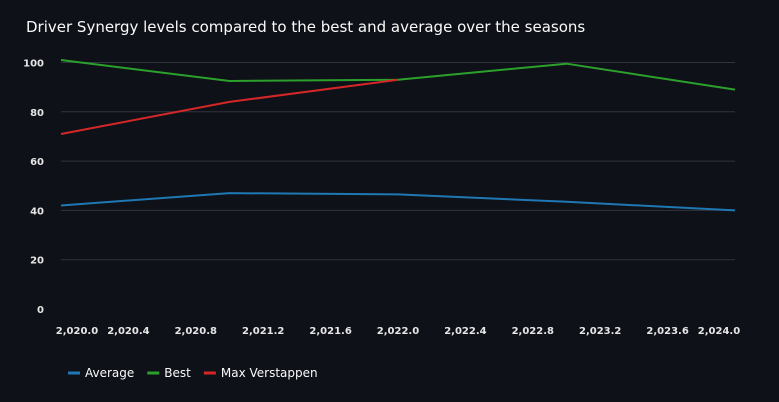 The height and width of the screenshot is (402, 779). What do you see at coordinates (109, 373) in the screenshot?
I see `legend-label-average: Average` at bounding box center [109, 373].